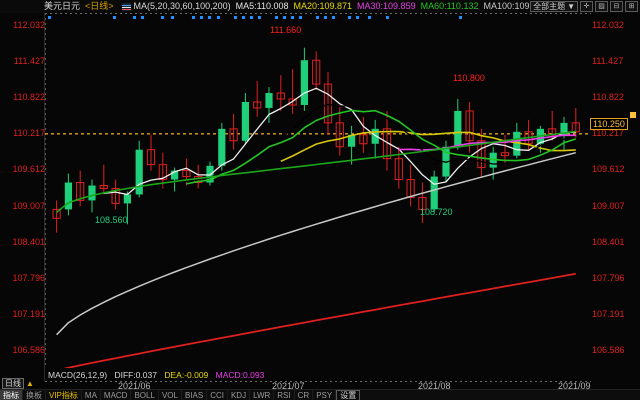  I want to click on left-axis-label: 106.586, so click(28, 349).